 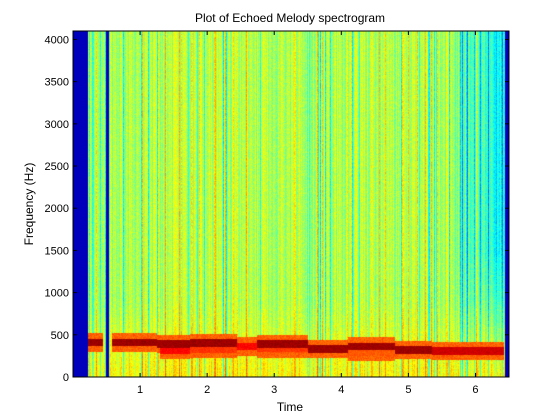 I want to click on y-tick-label: 3500, so click(x=57, y=83).